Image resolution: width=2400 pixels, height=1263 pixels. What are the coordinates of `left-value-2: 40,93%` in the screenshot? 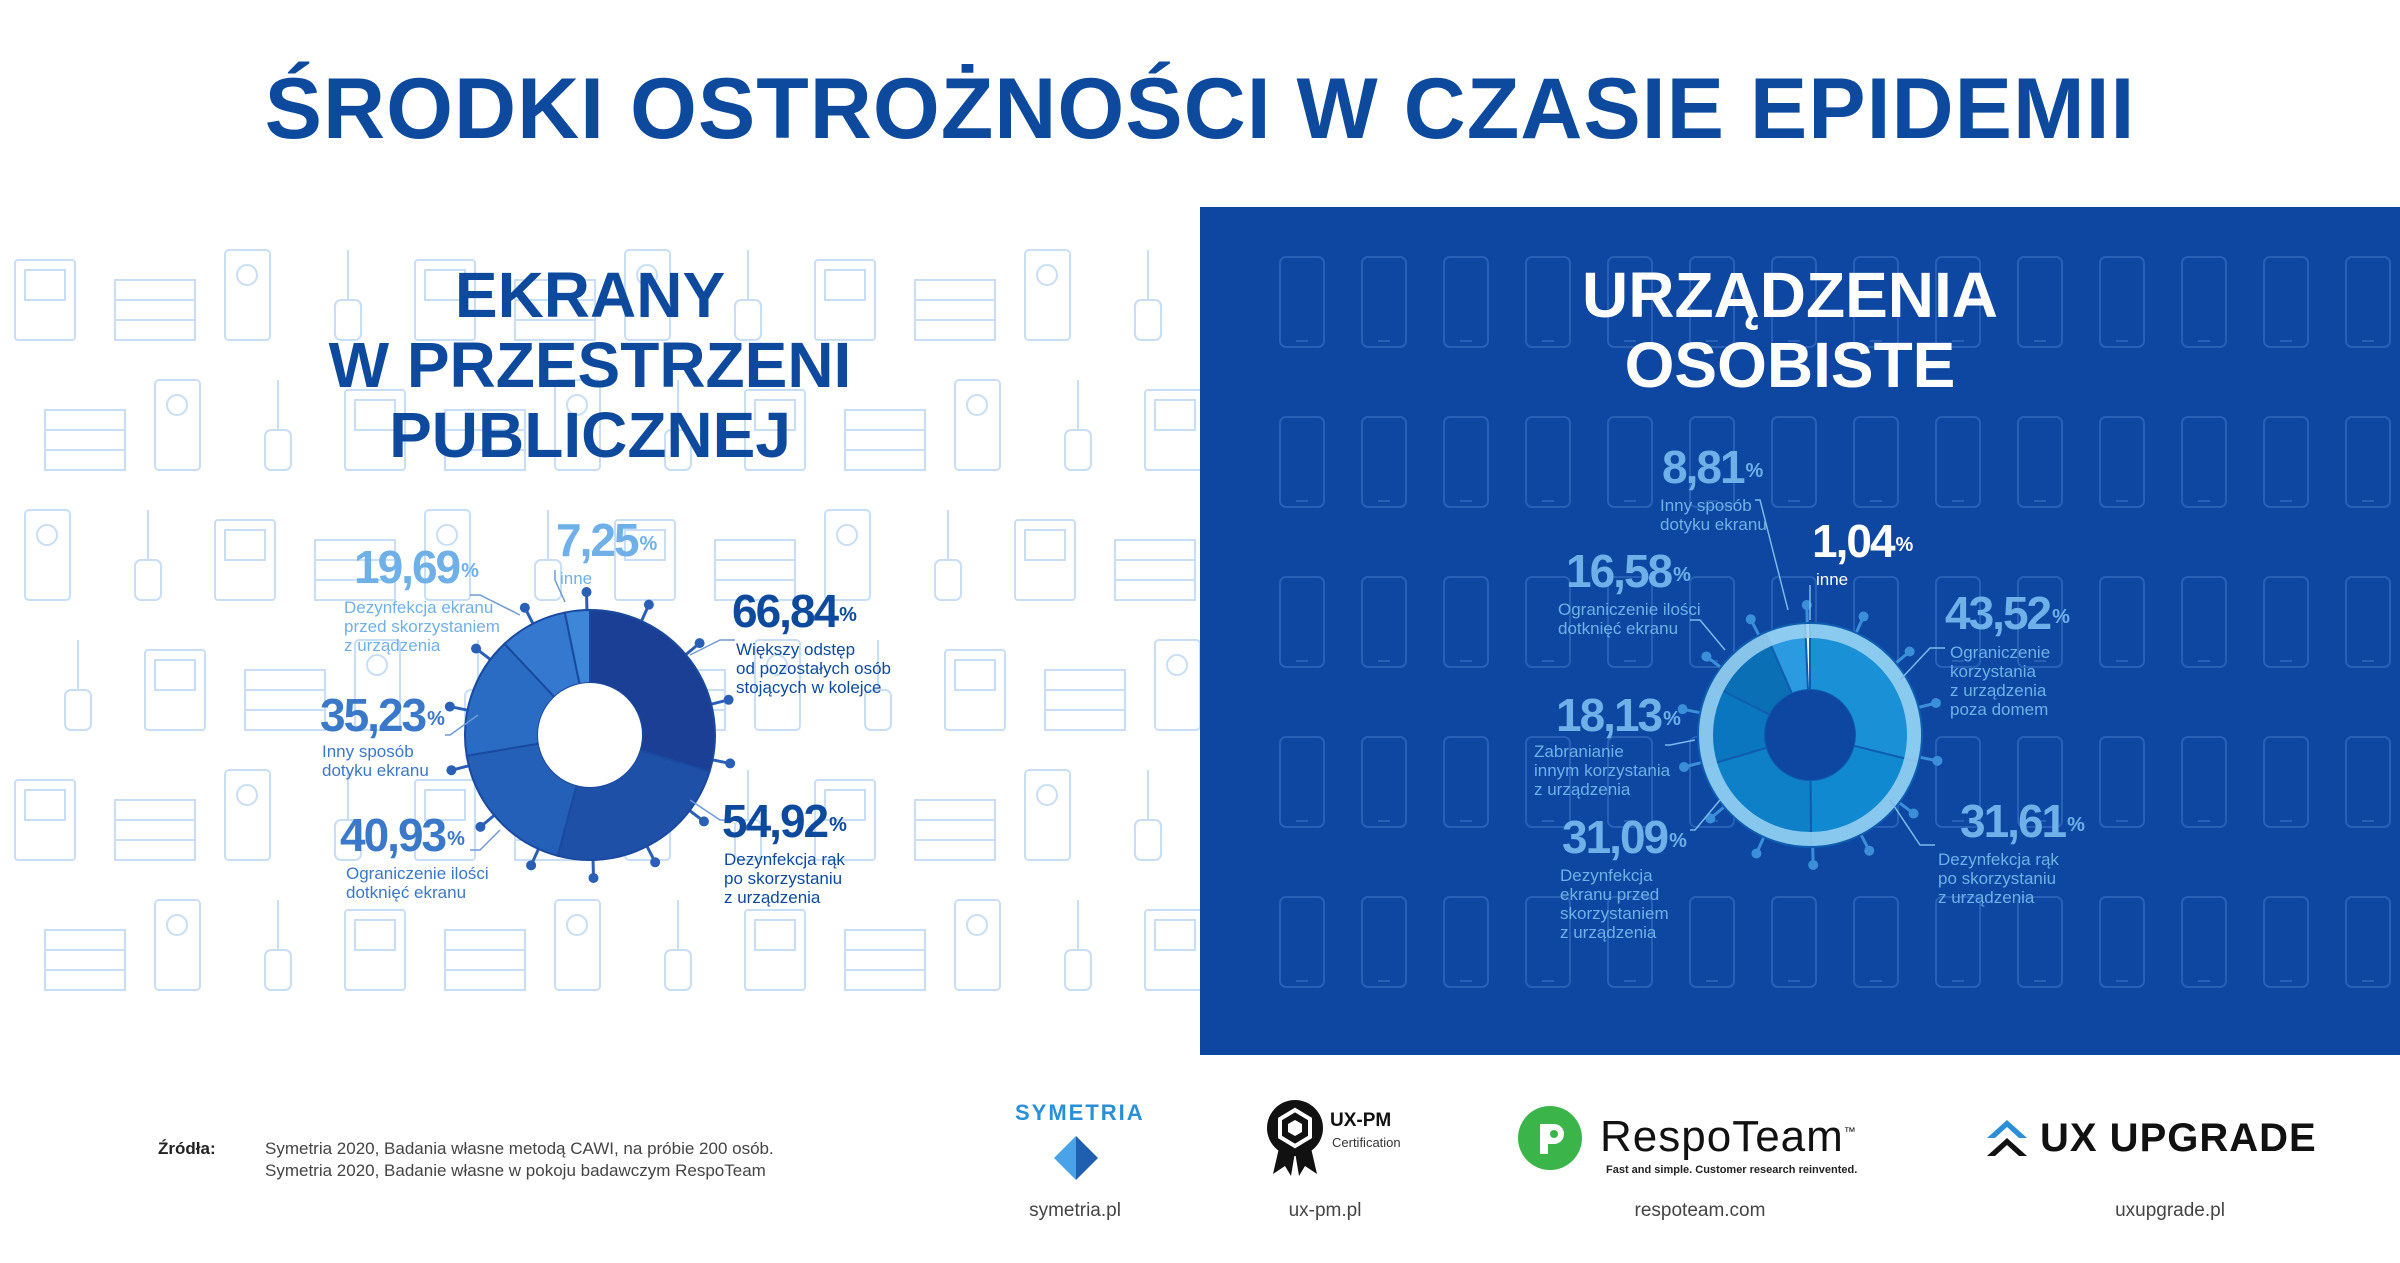 It's located at (402, 835).